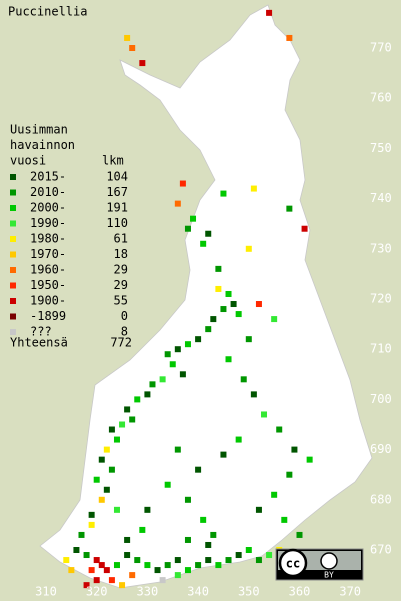 The image size is (401, 601). What do you see at coordinates (117, 192) in the screenshot?
I see `legend-count: 167` at bounding box center [117, 192].